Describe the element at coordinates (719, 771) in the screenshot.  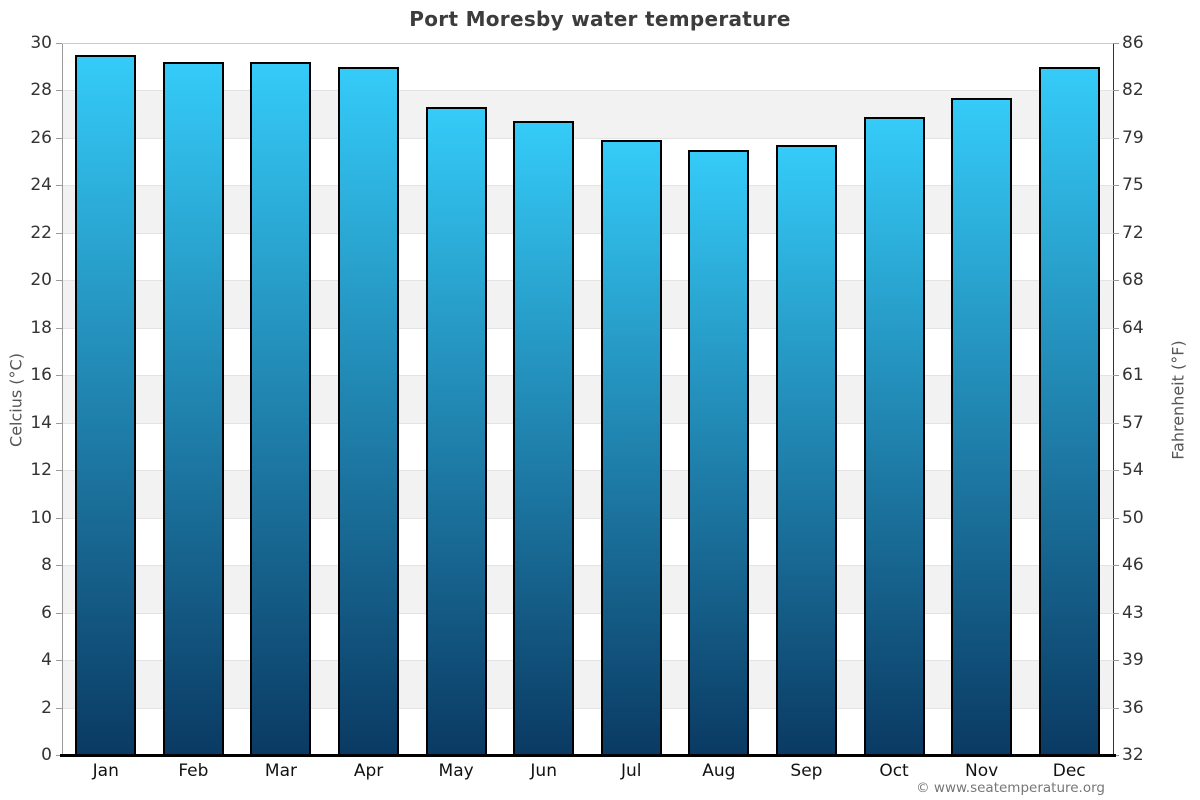
I see `x-tick-label-aug: Aug` at that location.